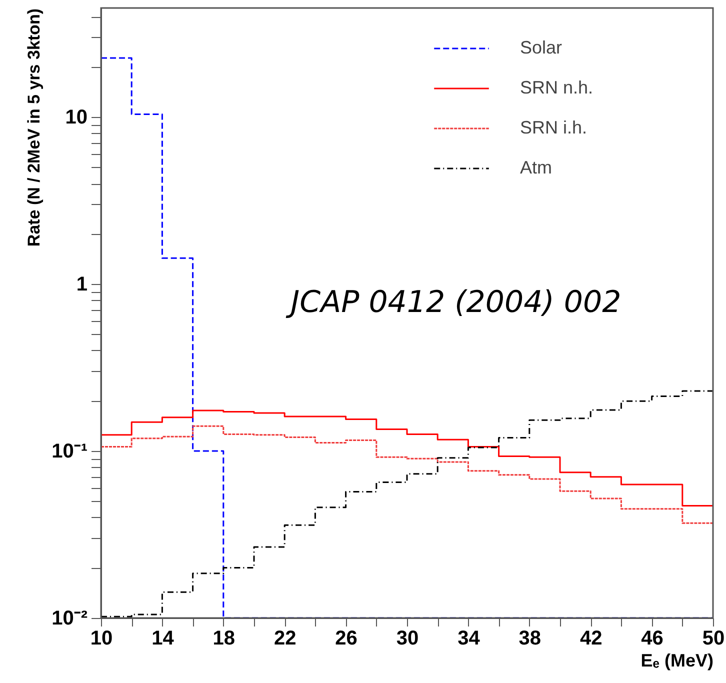 This screenshot has width=726, height=683. Describe the element at coordinates (652, 639) in the screenshot. I see `x-tick-label: 46` at that location.